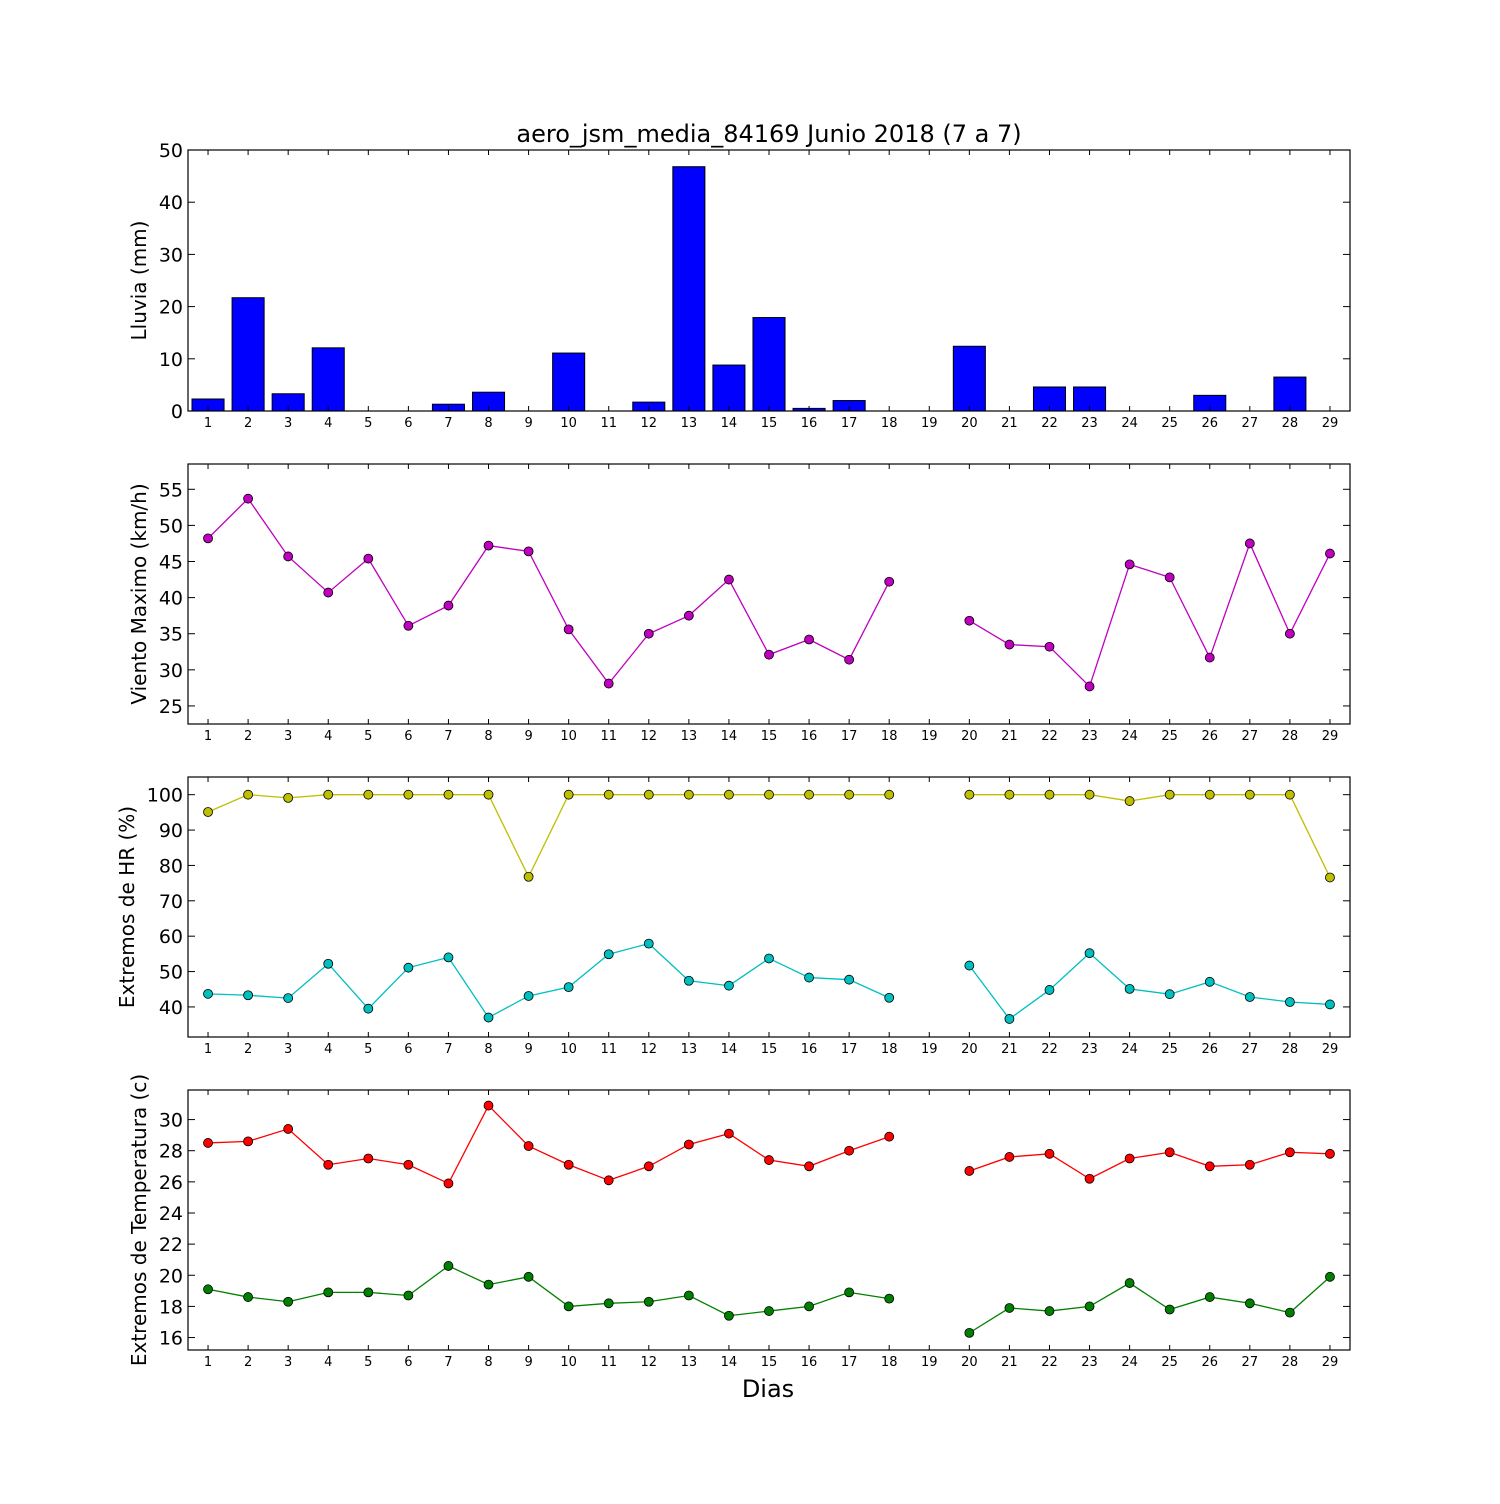 The width and height of the screenshot is (1500, 1504). I want to click on y-tick-label: 18, so click(171, 1307).